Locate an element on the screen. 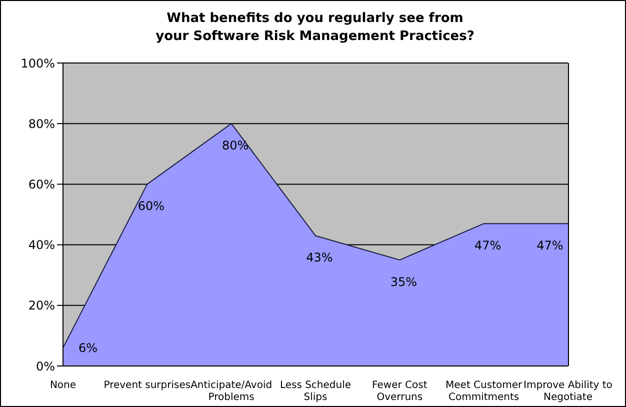 The width and height of the screenshot is (626, 407). data-label: 43% is located at coordinates (319, 257).